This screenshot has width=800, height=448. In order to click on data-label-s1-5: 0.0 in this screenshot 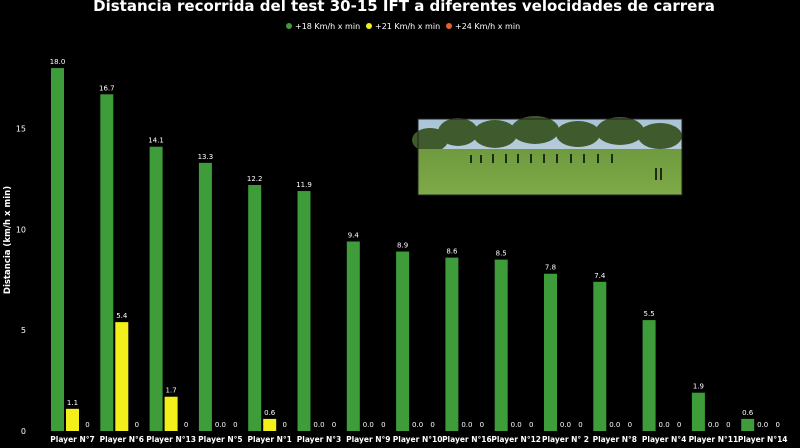, I will do `click(318, 425)`.